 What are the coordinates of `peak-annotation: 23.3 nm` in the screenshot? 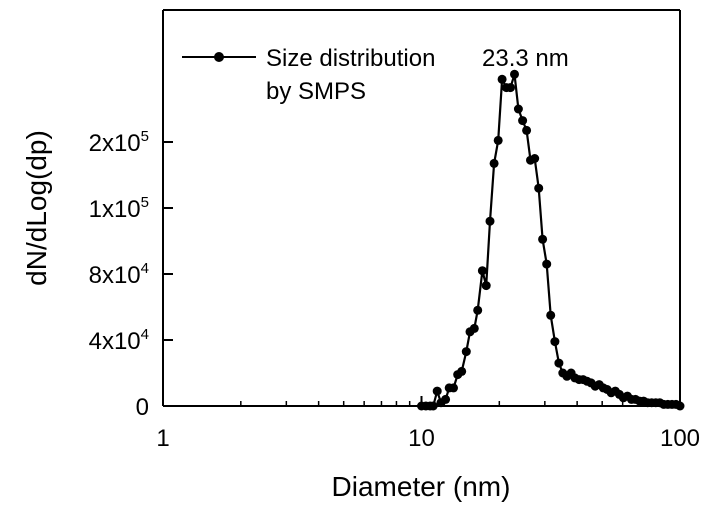 It's located at (525, 58).